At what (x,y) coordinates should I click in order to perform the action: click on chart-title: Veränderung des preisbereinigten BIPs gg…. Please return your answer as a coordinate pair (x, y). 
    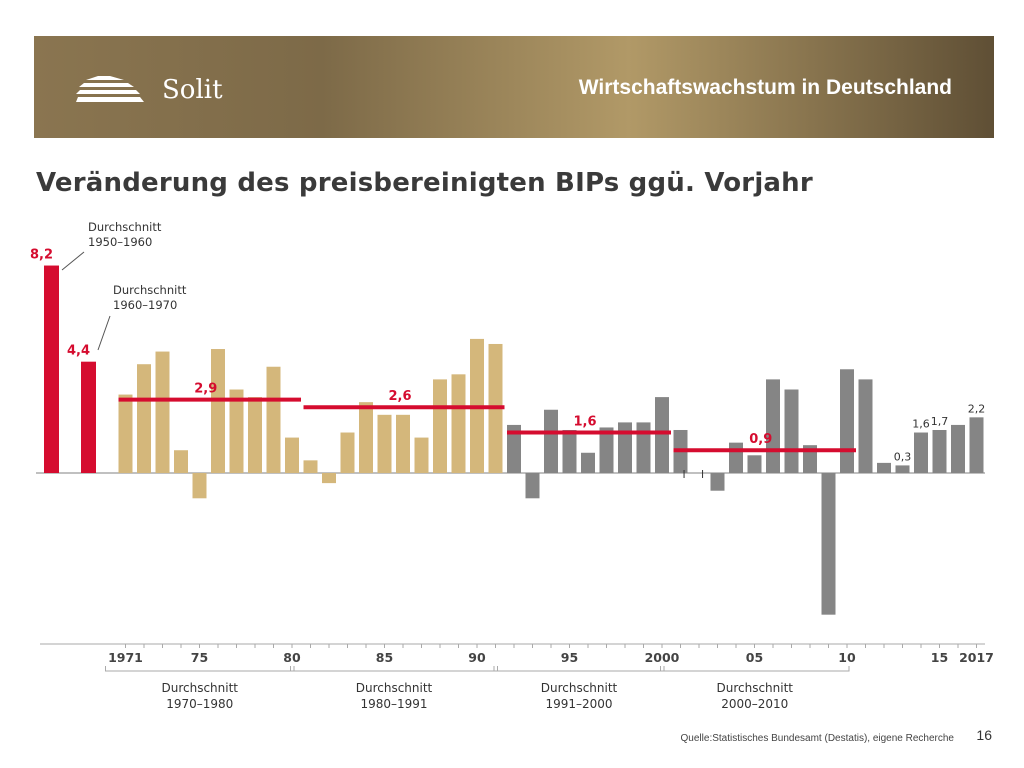
    Looking at the image, I should click on (424, 183).